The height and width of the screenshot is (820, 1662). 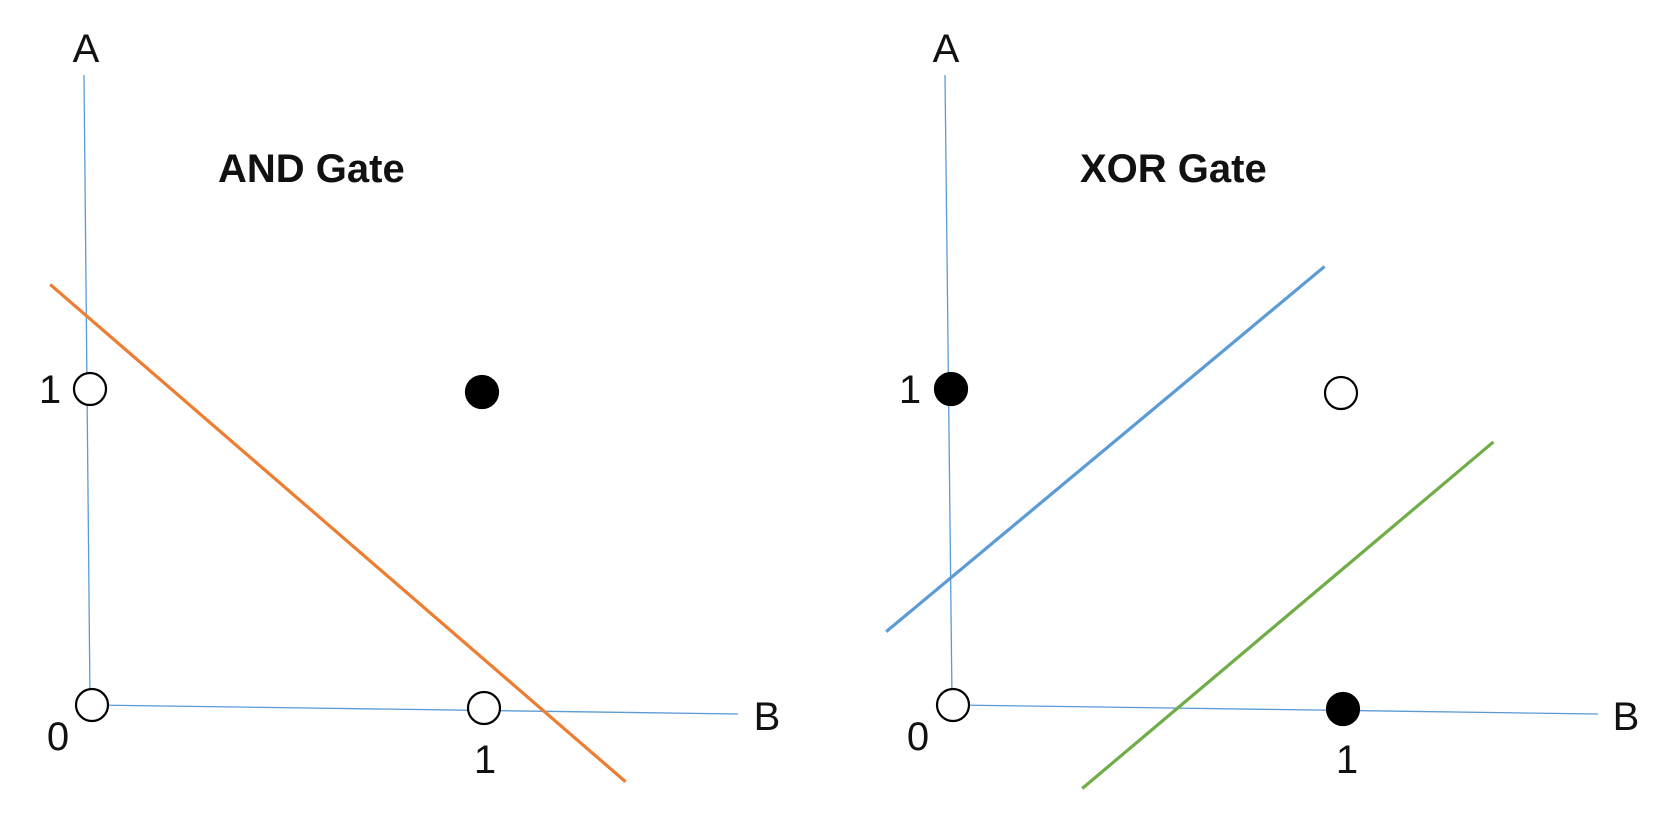 What do you see at coordinates (1626, 717) in the screenshot?
I see `xor-b-axis-label: B` at bounding box center [1626, 717].